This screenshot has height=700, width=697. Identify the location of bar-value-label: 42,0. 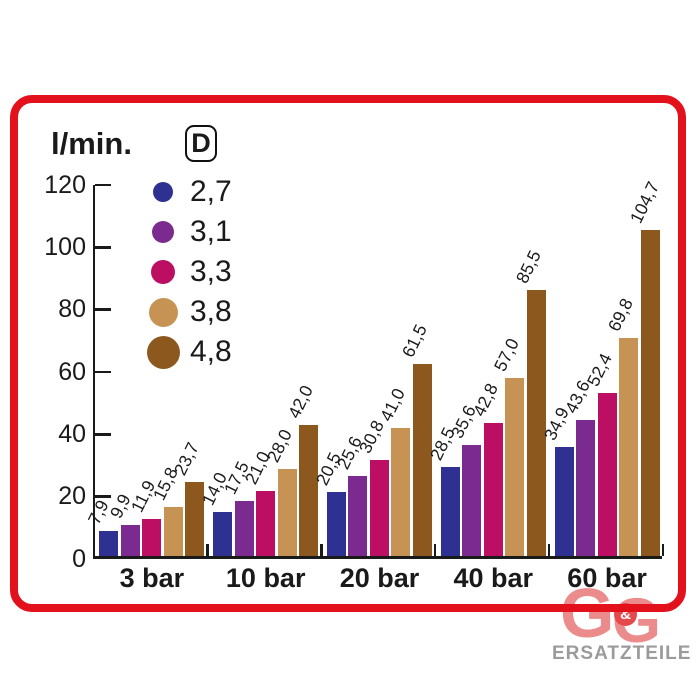
(301, 402).